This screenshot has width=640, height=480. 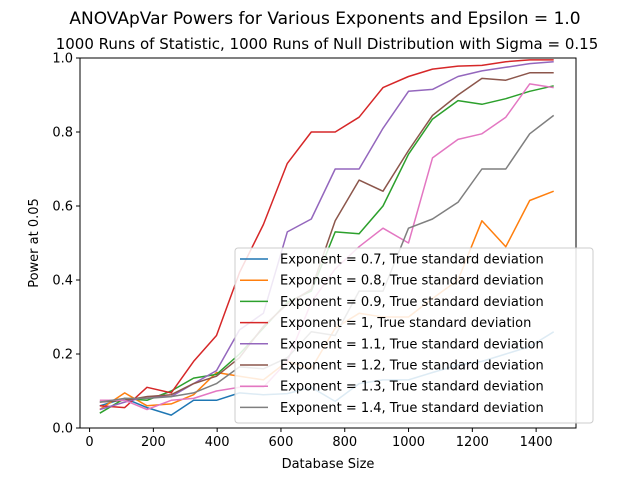 What do you see at coordinates (408, 442) in the screenshot?
I see `x-tick-label: 1000` at bounding box center [408, 442].